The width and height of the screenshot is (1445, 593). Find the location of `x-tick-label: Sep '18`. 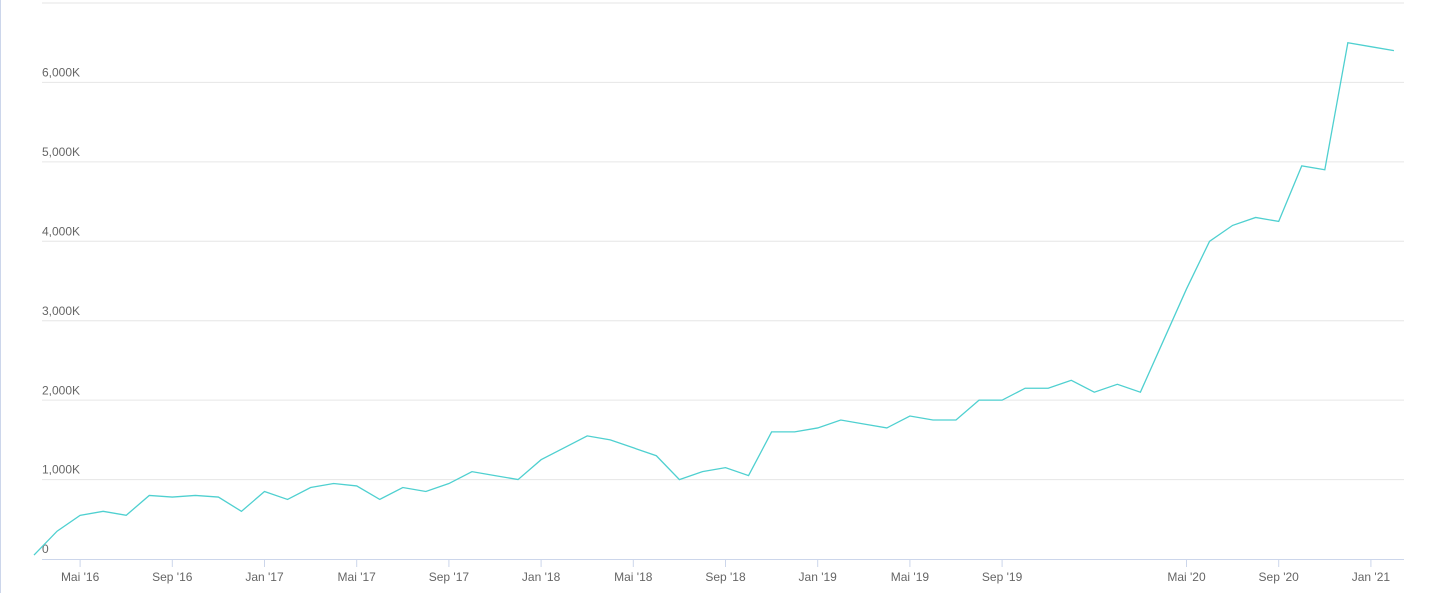

x-tick-label: Sep '18 is located at coordinates (725, 577).